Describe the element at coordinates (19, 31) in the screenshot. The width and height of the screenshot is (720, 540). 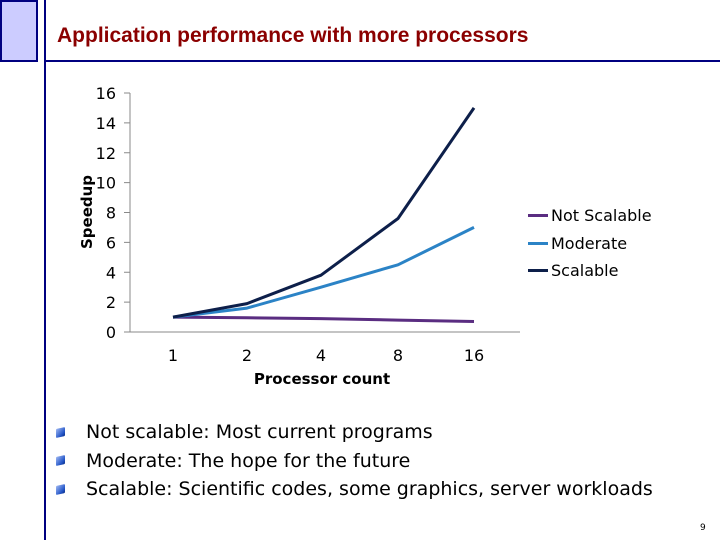
I see `slide-corner-box` at that location.